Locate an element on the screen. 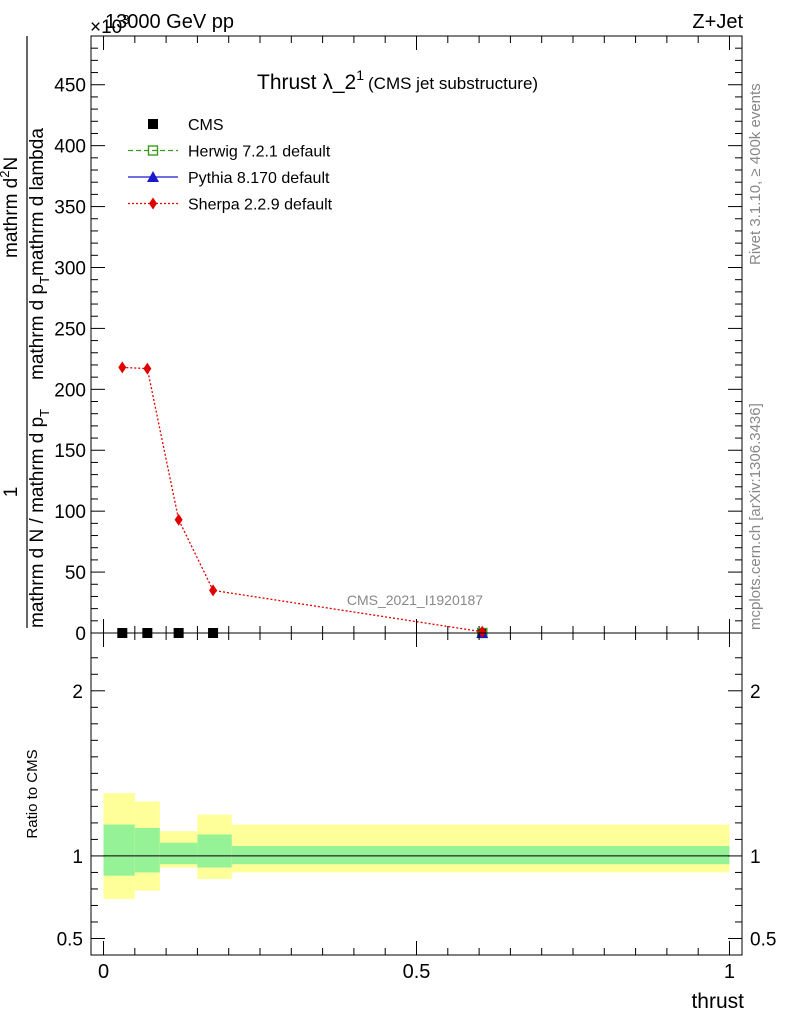  process-label: Z+Jet is located at coordinates (717, 22).